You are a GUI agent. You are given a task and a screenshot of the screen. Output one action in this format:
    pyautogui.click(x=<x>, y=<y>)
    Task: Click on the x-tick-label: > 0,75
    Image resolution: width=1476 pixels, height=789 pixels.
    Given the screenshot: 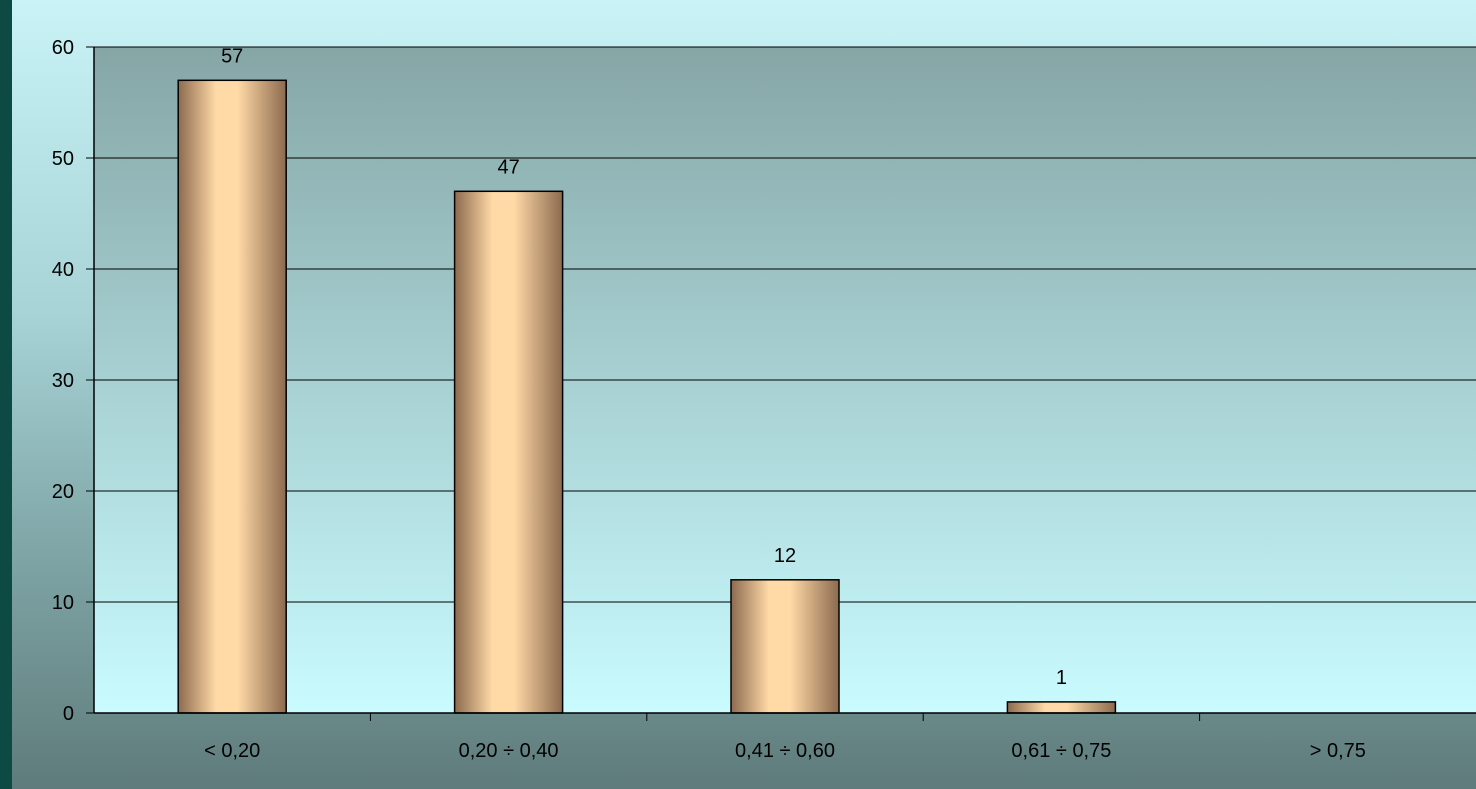 What is the action you would take?
    pyautogui.click(x=1338, y=751)
    